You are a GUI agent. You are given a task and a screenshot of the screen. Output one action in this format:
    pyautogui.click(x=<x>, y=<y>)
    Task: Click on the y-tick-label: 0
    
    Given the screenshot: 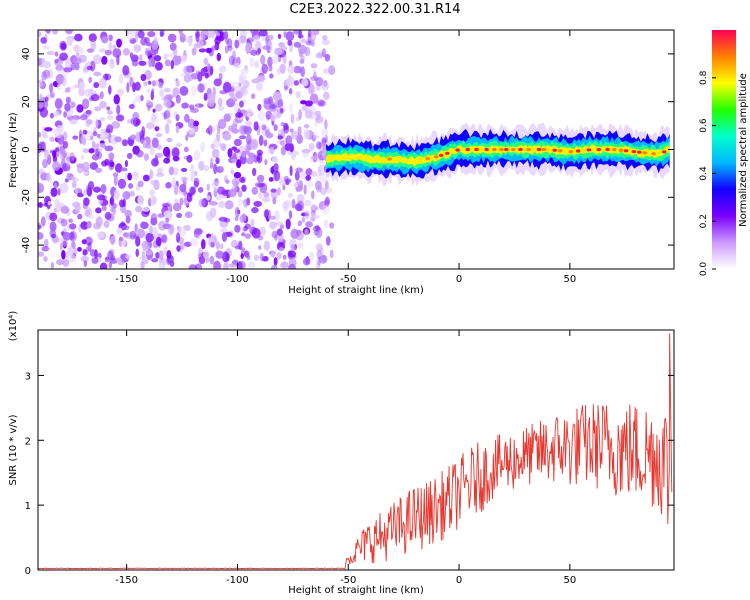 What is the action you would take?
    pyautogui.click(x=28, y=571)
    